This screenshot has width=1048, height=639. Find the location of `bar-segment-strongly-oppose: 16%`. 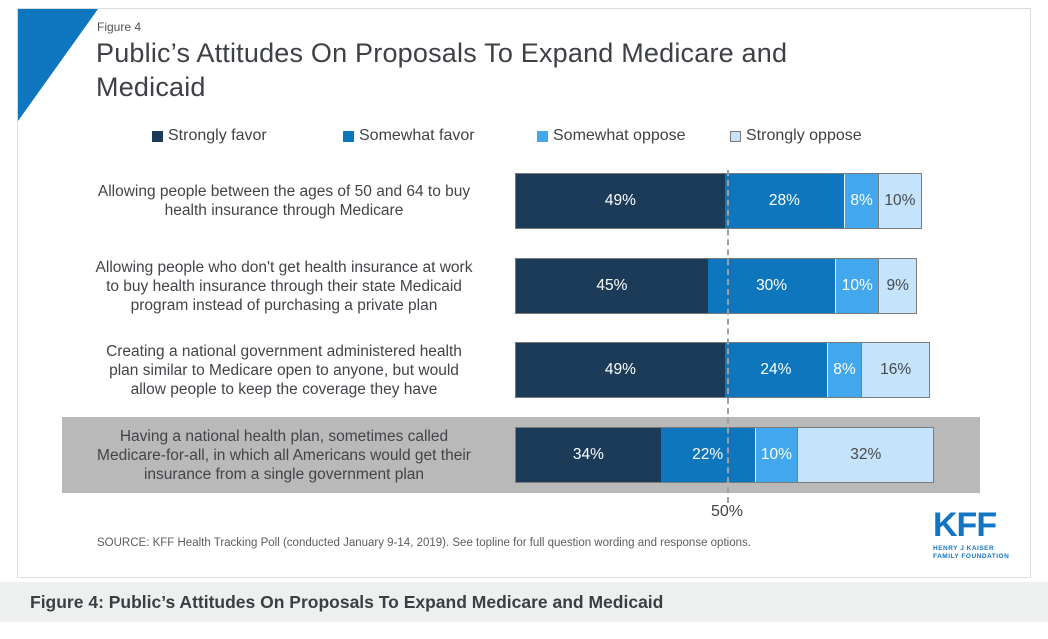

bar-segment-strongly-oppose: 16% is located at coordinates (895, 370).